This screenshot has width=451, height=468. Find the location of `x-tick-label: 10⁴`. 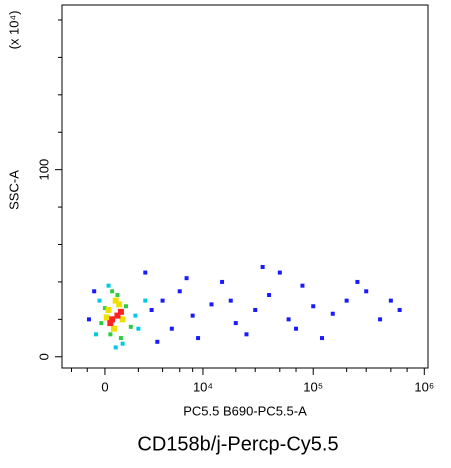

x-tick-label: 10⁴ is located at coordinates (203, 386).